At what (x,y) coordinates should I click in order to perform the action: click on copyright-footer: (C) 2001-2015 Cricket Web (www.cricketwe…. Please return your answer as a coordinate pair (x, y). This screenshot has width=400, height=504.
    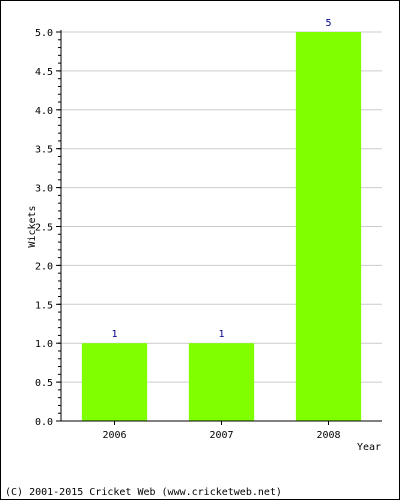
    Looking at the image, I should click on (143, 492).